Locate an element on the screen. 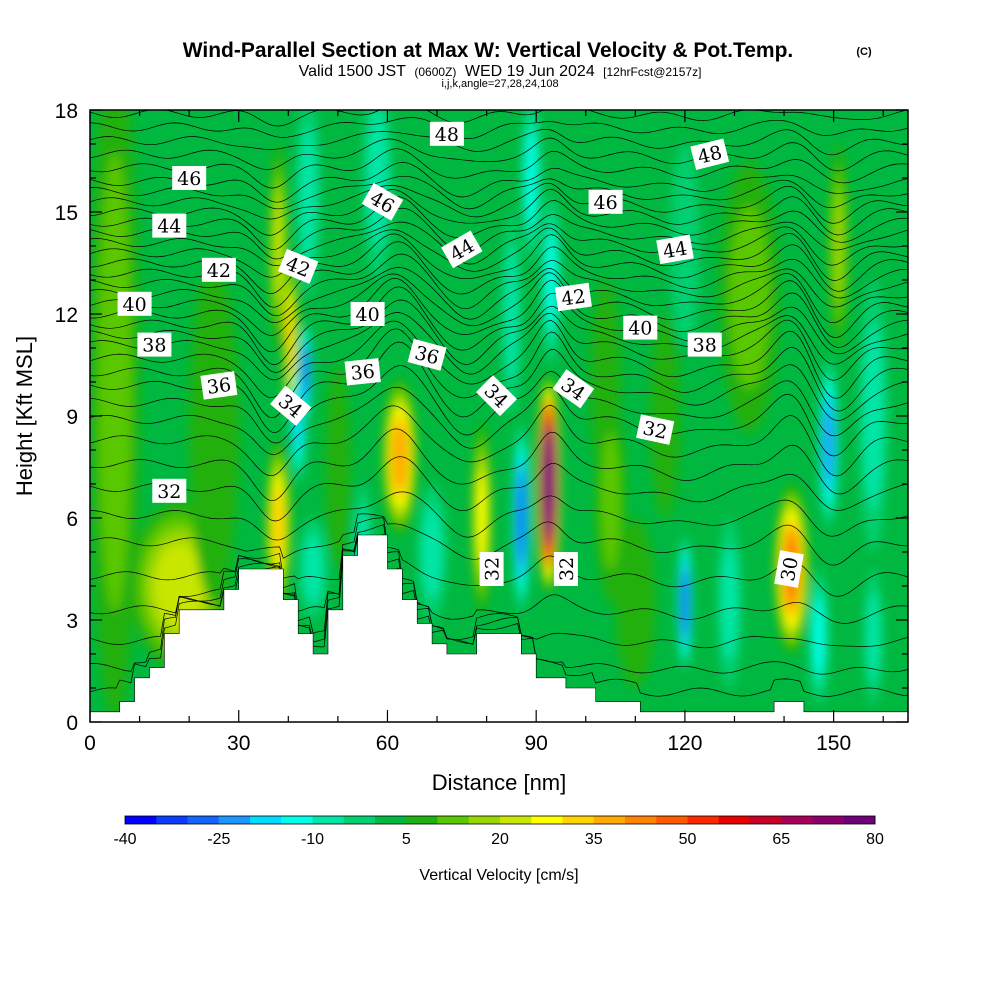 The image size is (1000, 1000). contour-label-text: 30 is located at coordinates (790, 569).